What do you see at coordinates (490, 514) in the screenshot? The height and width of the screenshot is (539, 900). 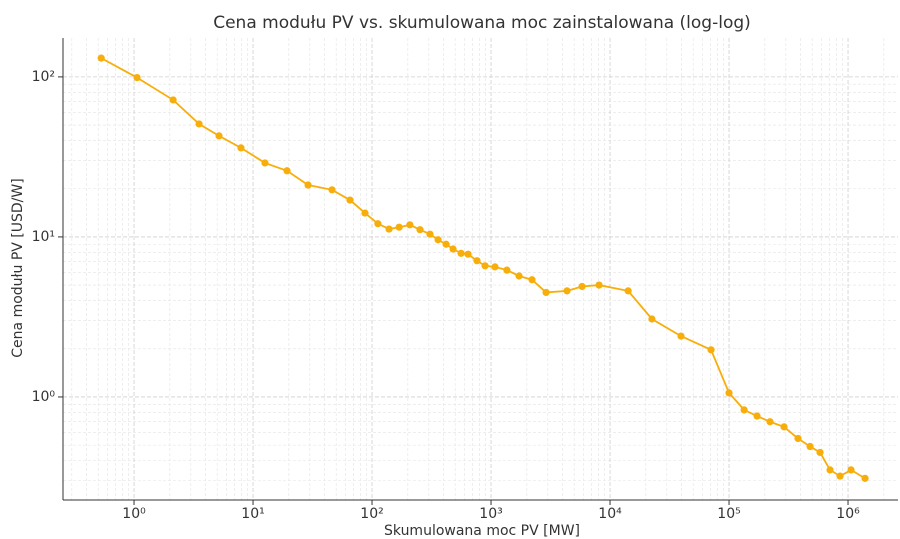 I see `x-tick-label: 10³` at bounding box center [490, 514].